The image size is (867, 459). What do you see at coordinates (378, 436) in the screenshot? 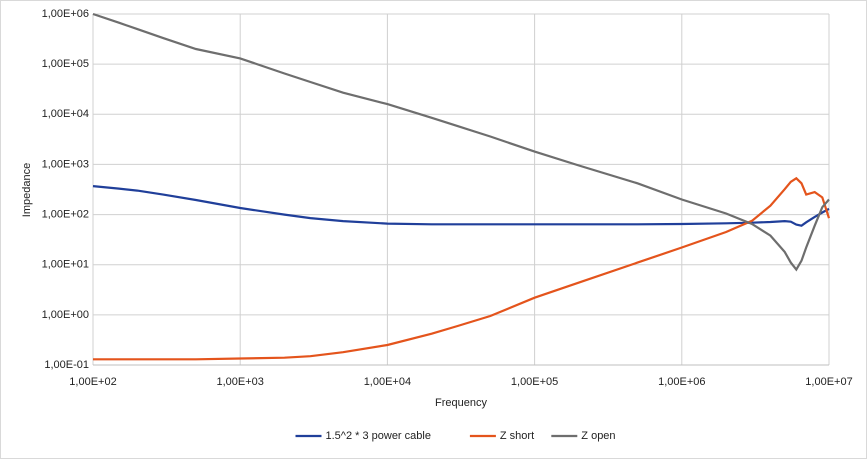
I see `legend-label: 1.5^2 * 3 power cable` at bounding box center [378, 436].